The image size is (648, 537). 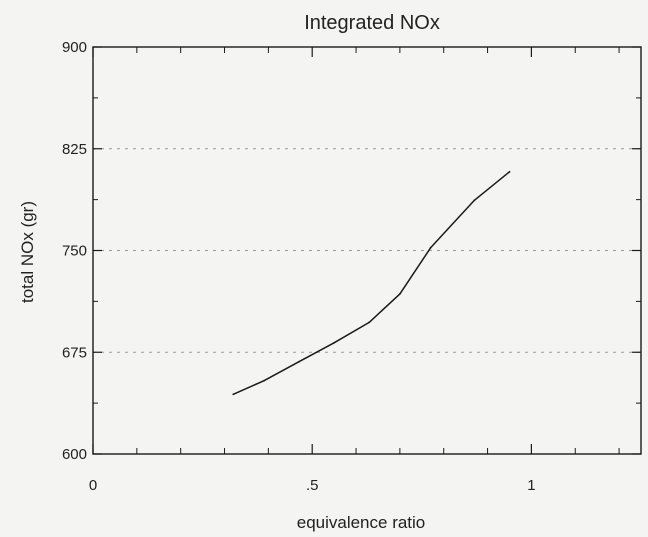 What do you see at coordinates (372, 23) in the screenshot?
I see `chart-title: Integrated NOx` at bounding box center [372, 23].